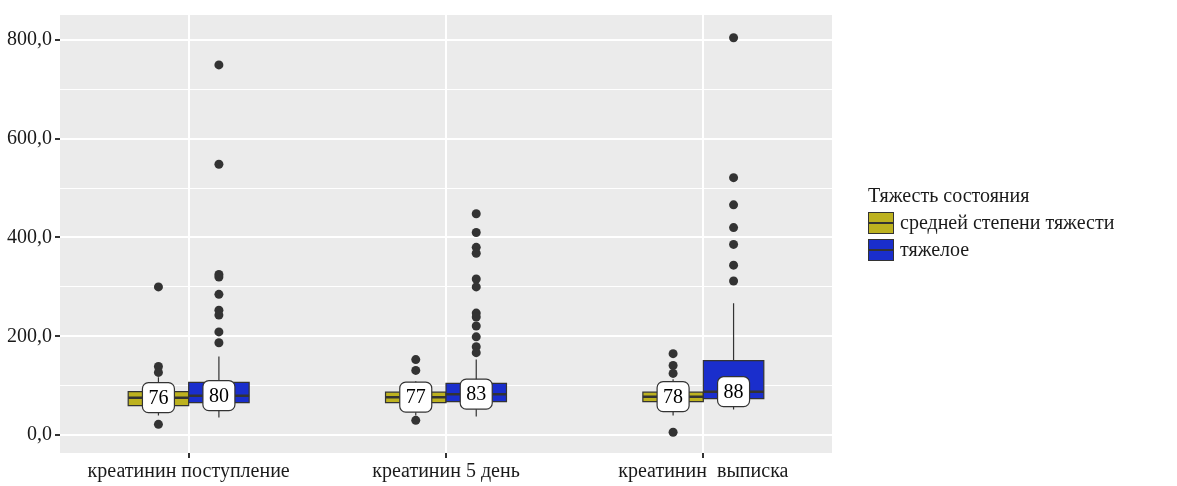 The width and height of the screenshot is (1177, 486). I want to click on y-tick-label: 800,0, so click(29, 37).